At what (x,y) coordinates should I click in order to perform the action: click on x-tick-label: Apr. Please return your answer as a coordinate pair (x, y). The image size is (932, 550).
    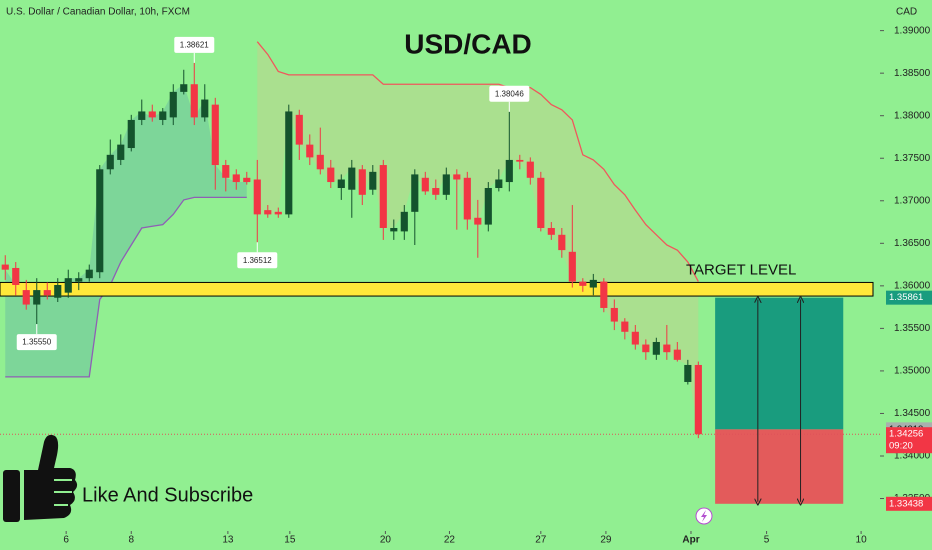
    Looking at the image, I should click on (690, 540).